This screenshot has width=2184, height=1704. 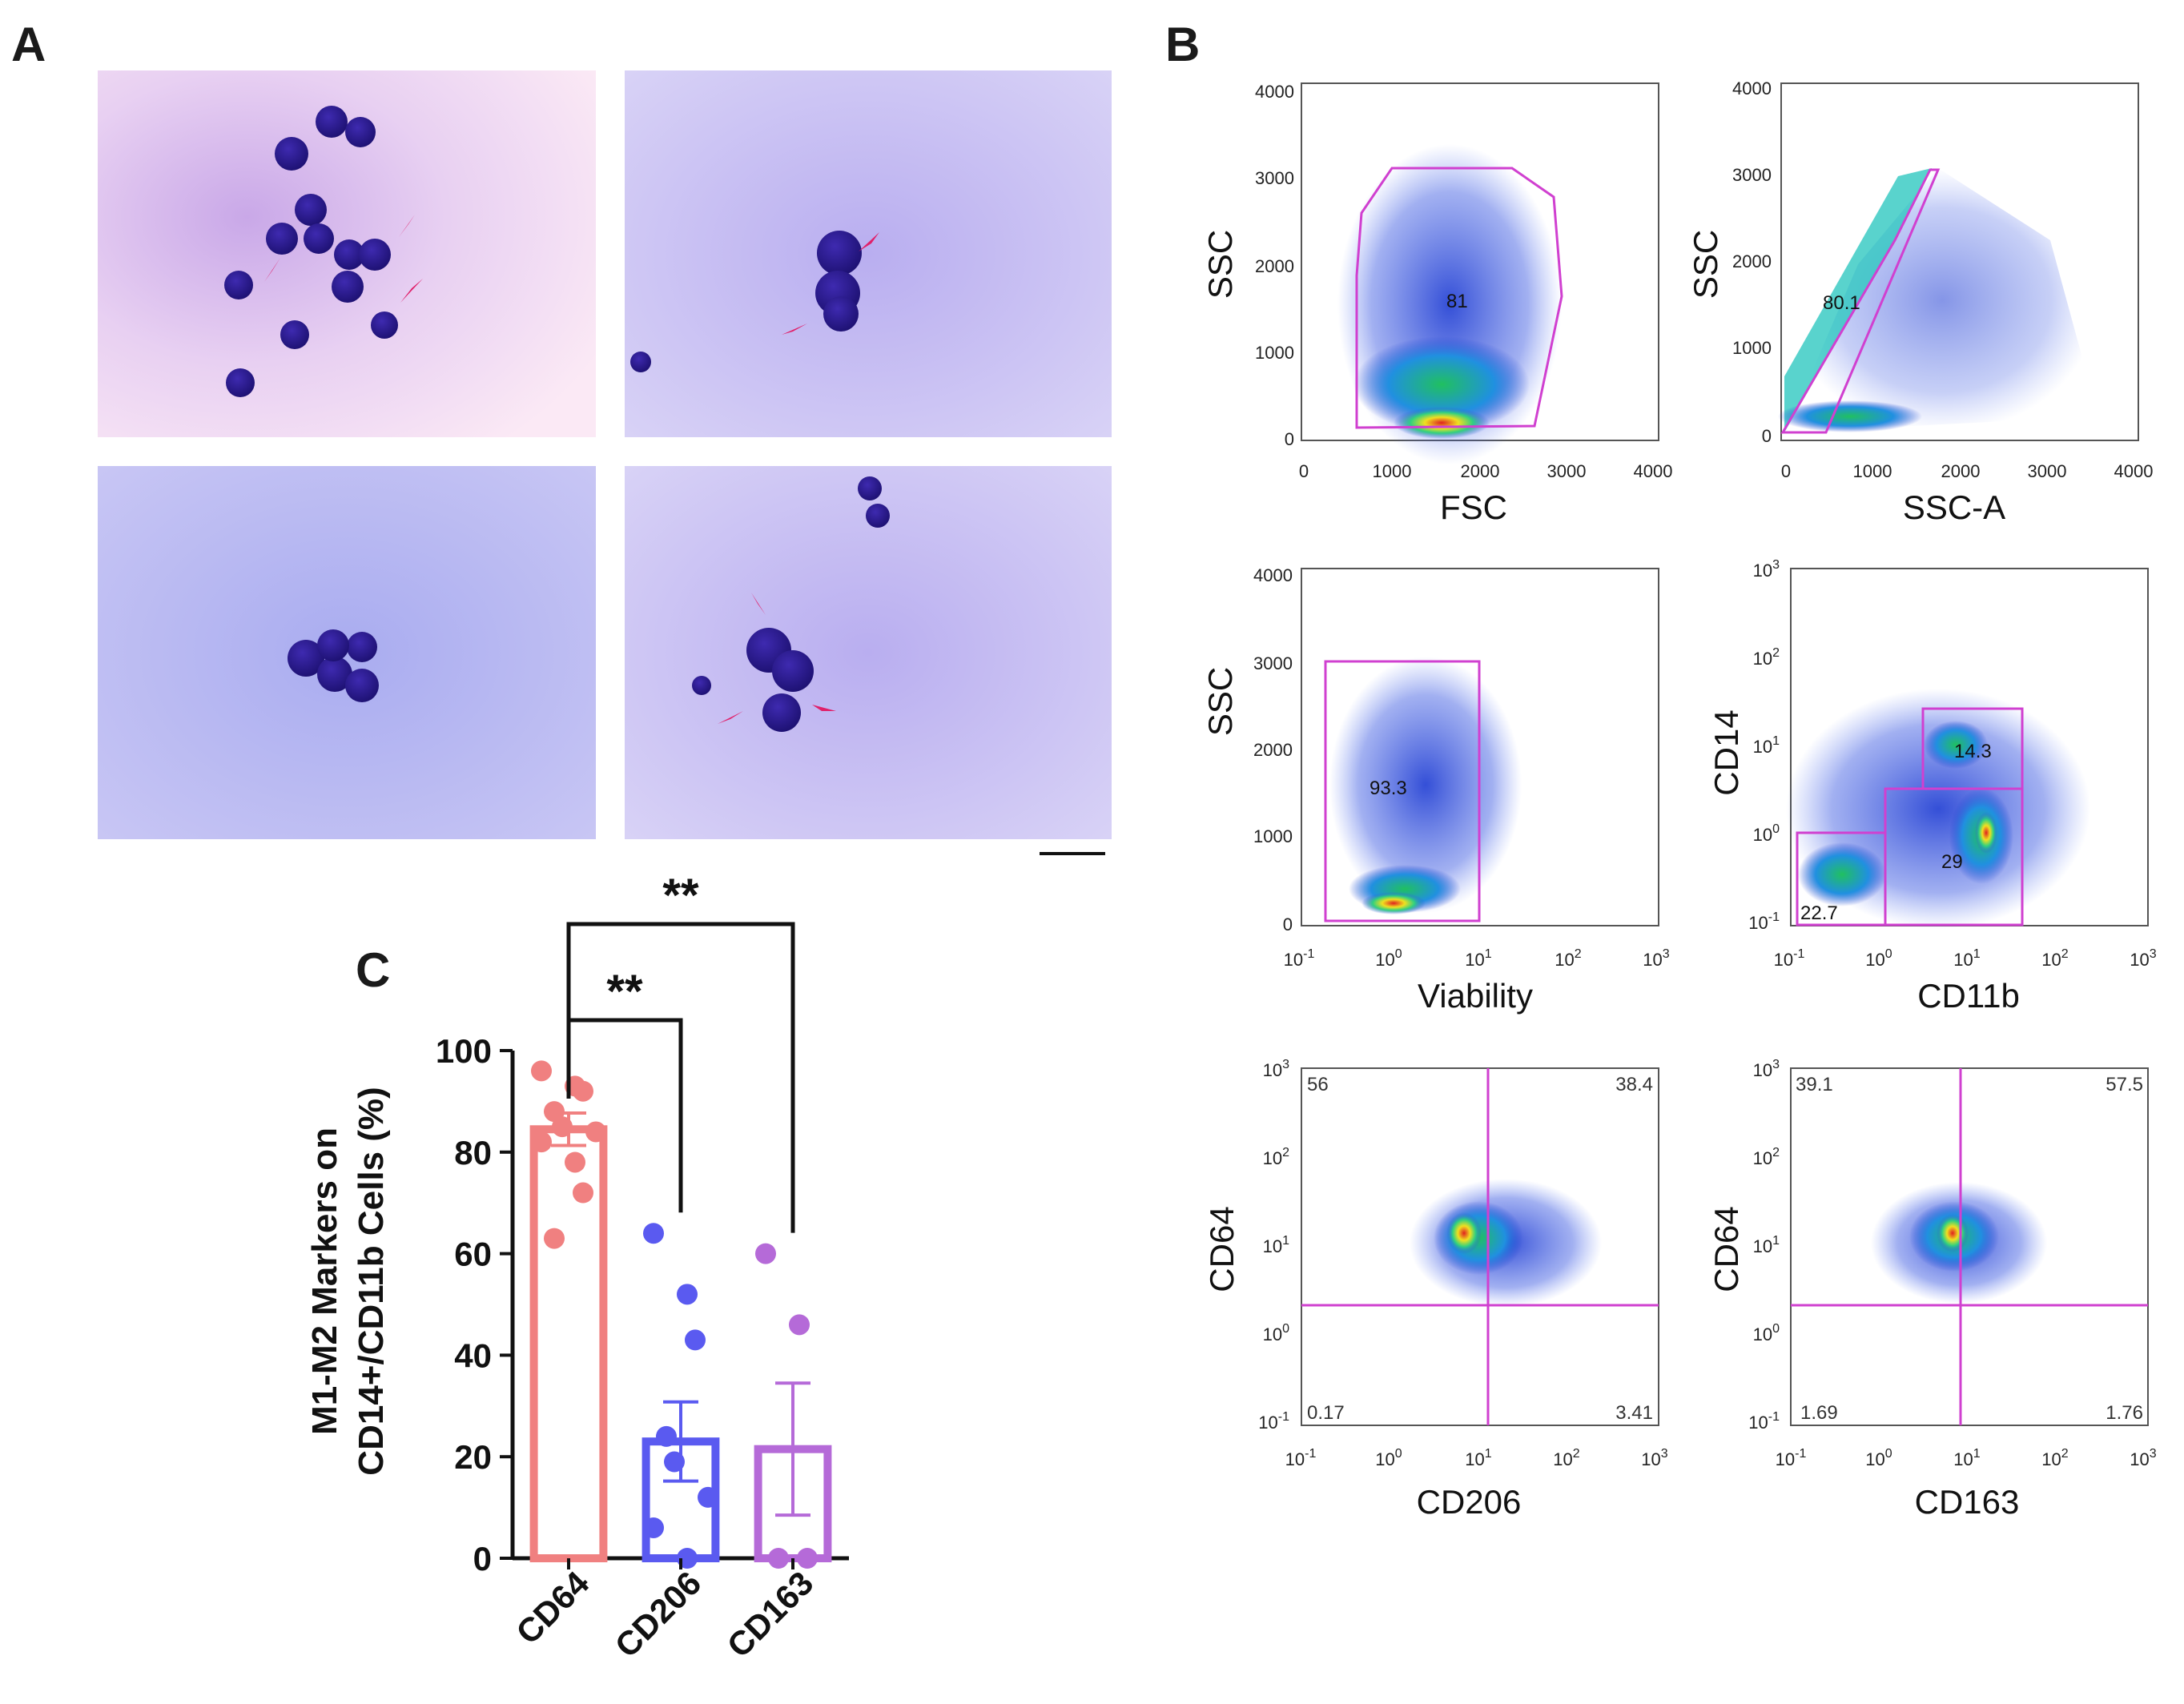 What do you see at coordinates (1220, 264) in the screenshot?
I see `p1-ylabel: SSC` at bounding box center [1220, 264].